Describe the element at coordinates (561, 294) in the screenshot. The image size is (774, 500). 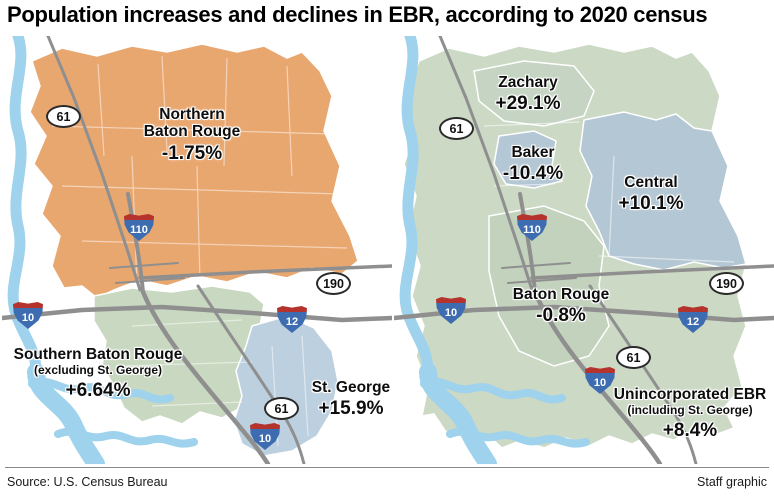
I see `region-name: Baton Rouge` at that location.